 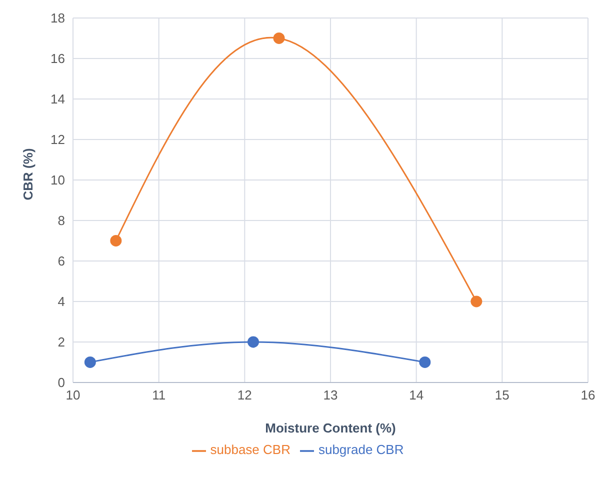 I want to click on y-axis-title: CBR (%), so click(x=28, y=174).